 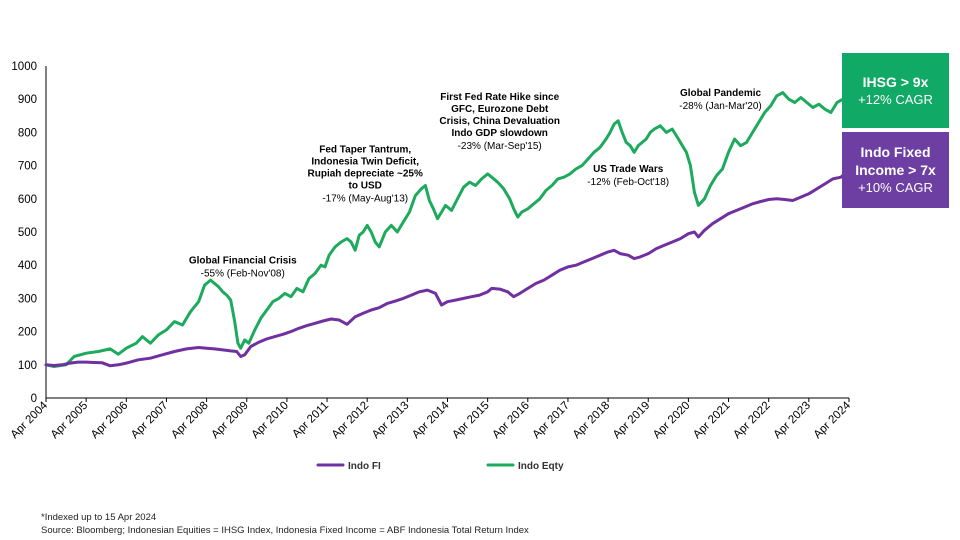 What do you see at coordinates (591, 420) in the screenshot?
I see `x-tick-label: Apr 2018` at bounding box center [591, 420].